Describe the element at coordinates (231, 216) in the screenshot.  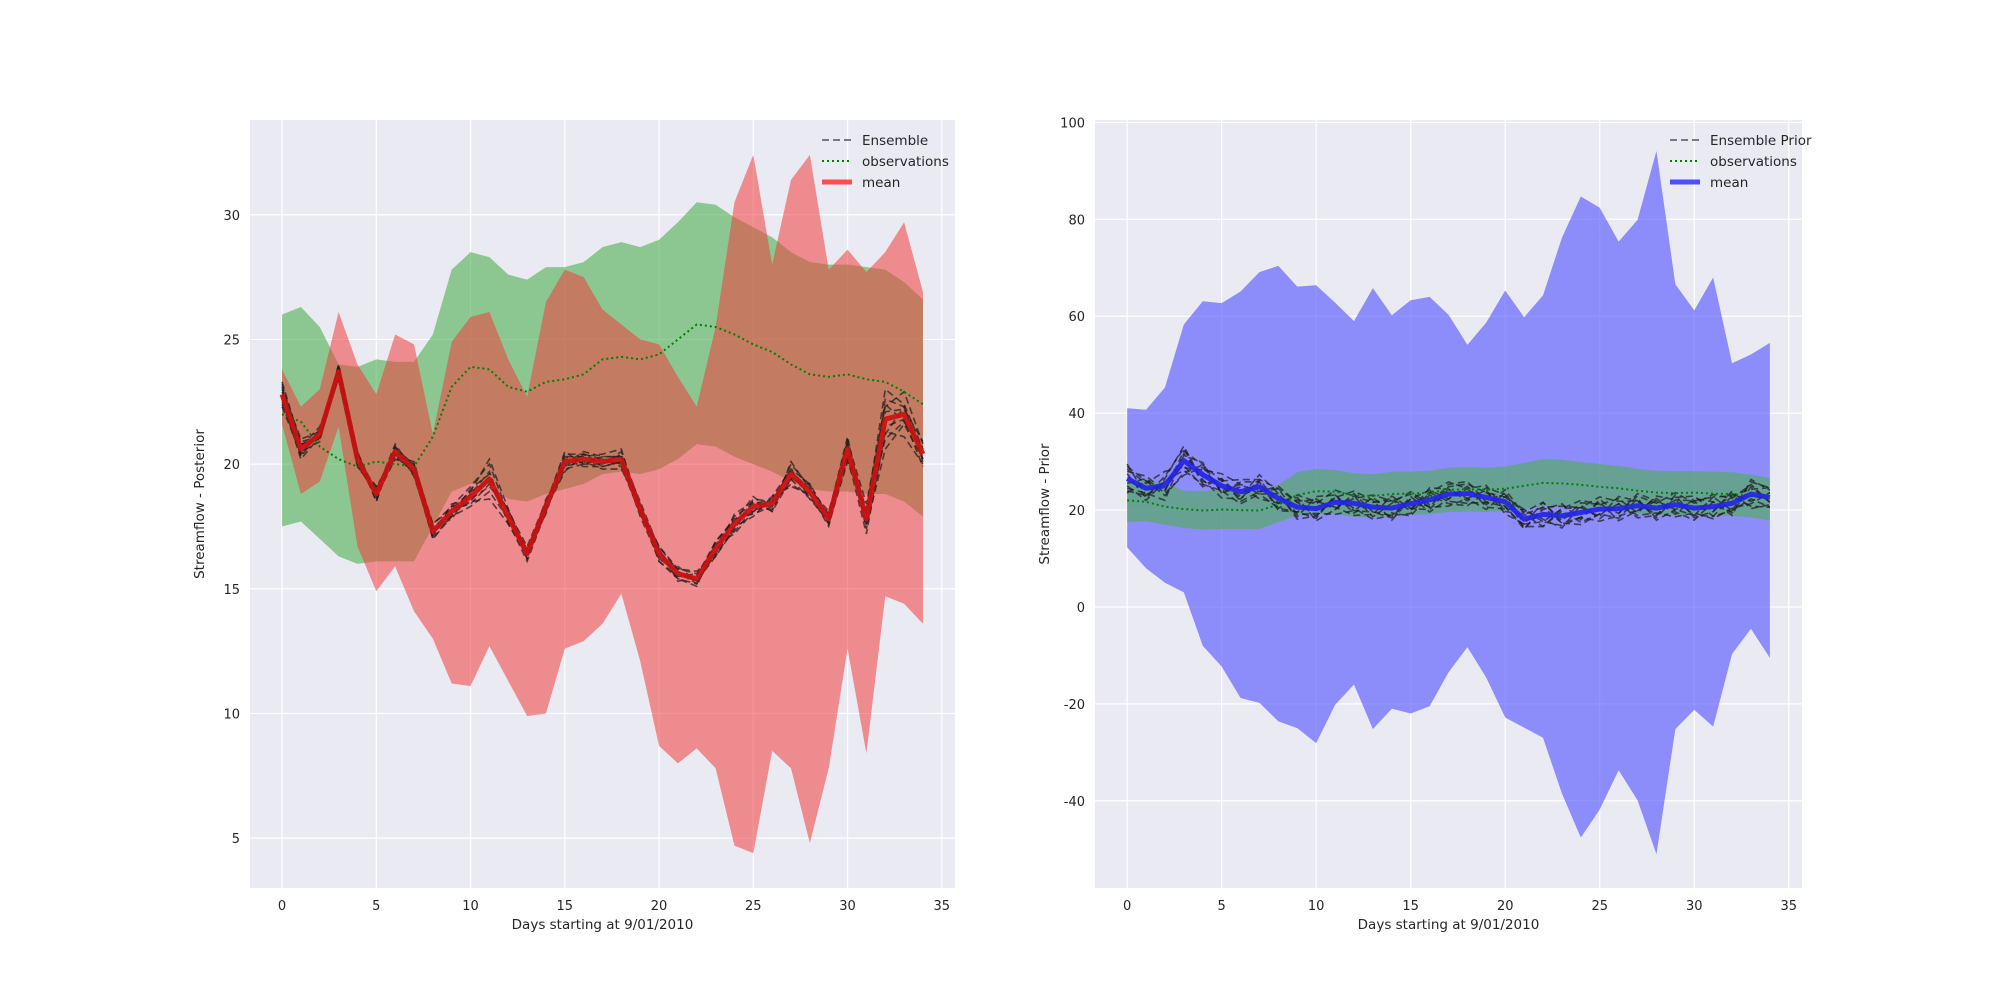
I see `y-tick-label: 30` at that location.